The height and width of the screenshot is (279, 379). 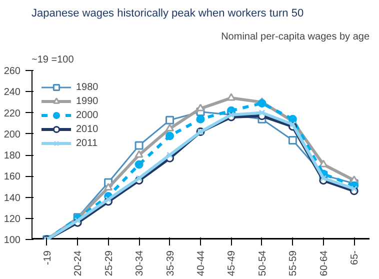 I want to click on x-tick-label: 20-24, so click(x=78, y=263).